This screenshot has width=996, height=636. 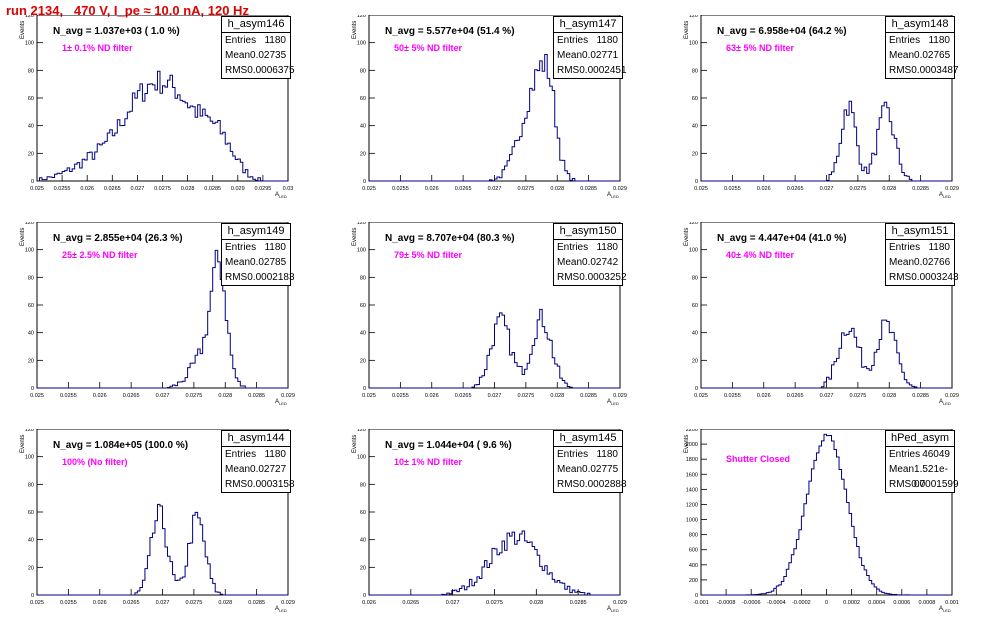 I want to click on y-tick-label: 1800, so click(x=692, y=460).